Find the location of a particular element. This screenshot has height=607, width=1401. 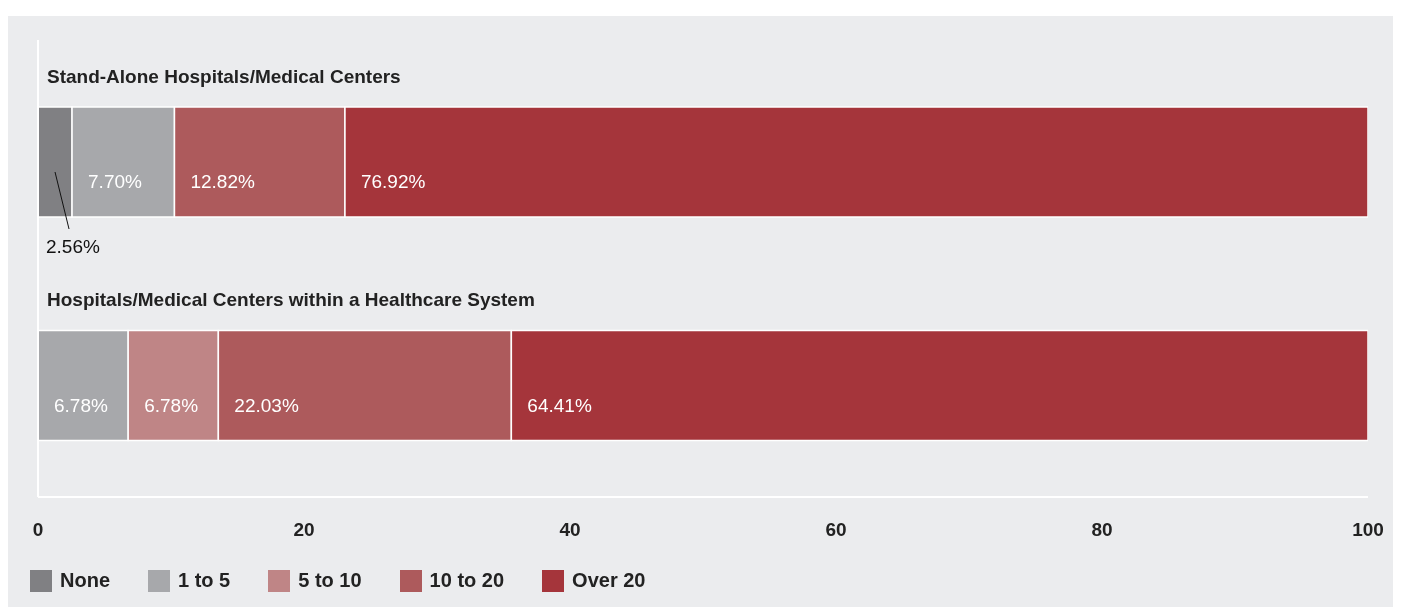

x-tick-label: 40 is located at coordinates (570, 530).